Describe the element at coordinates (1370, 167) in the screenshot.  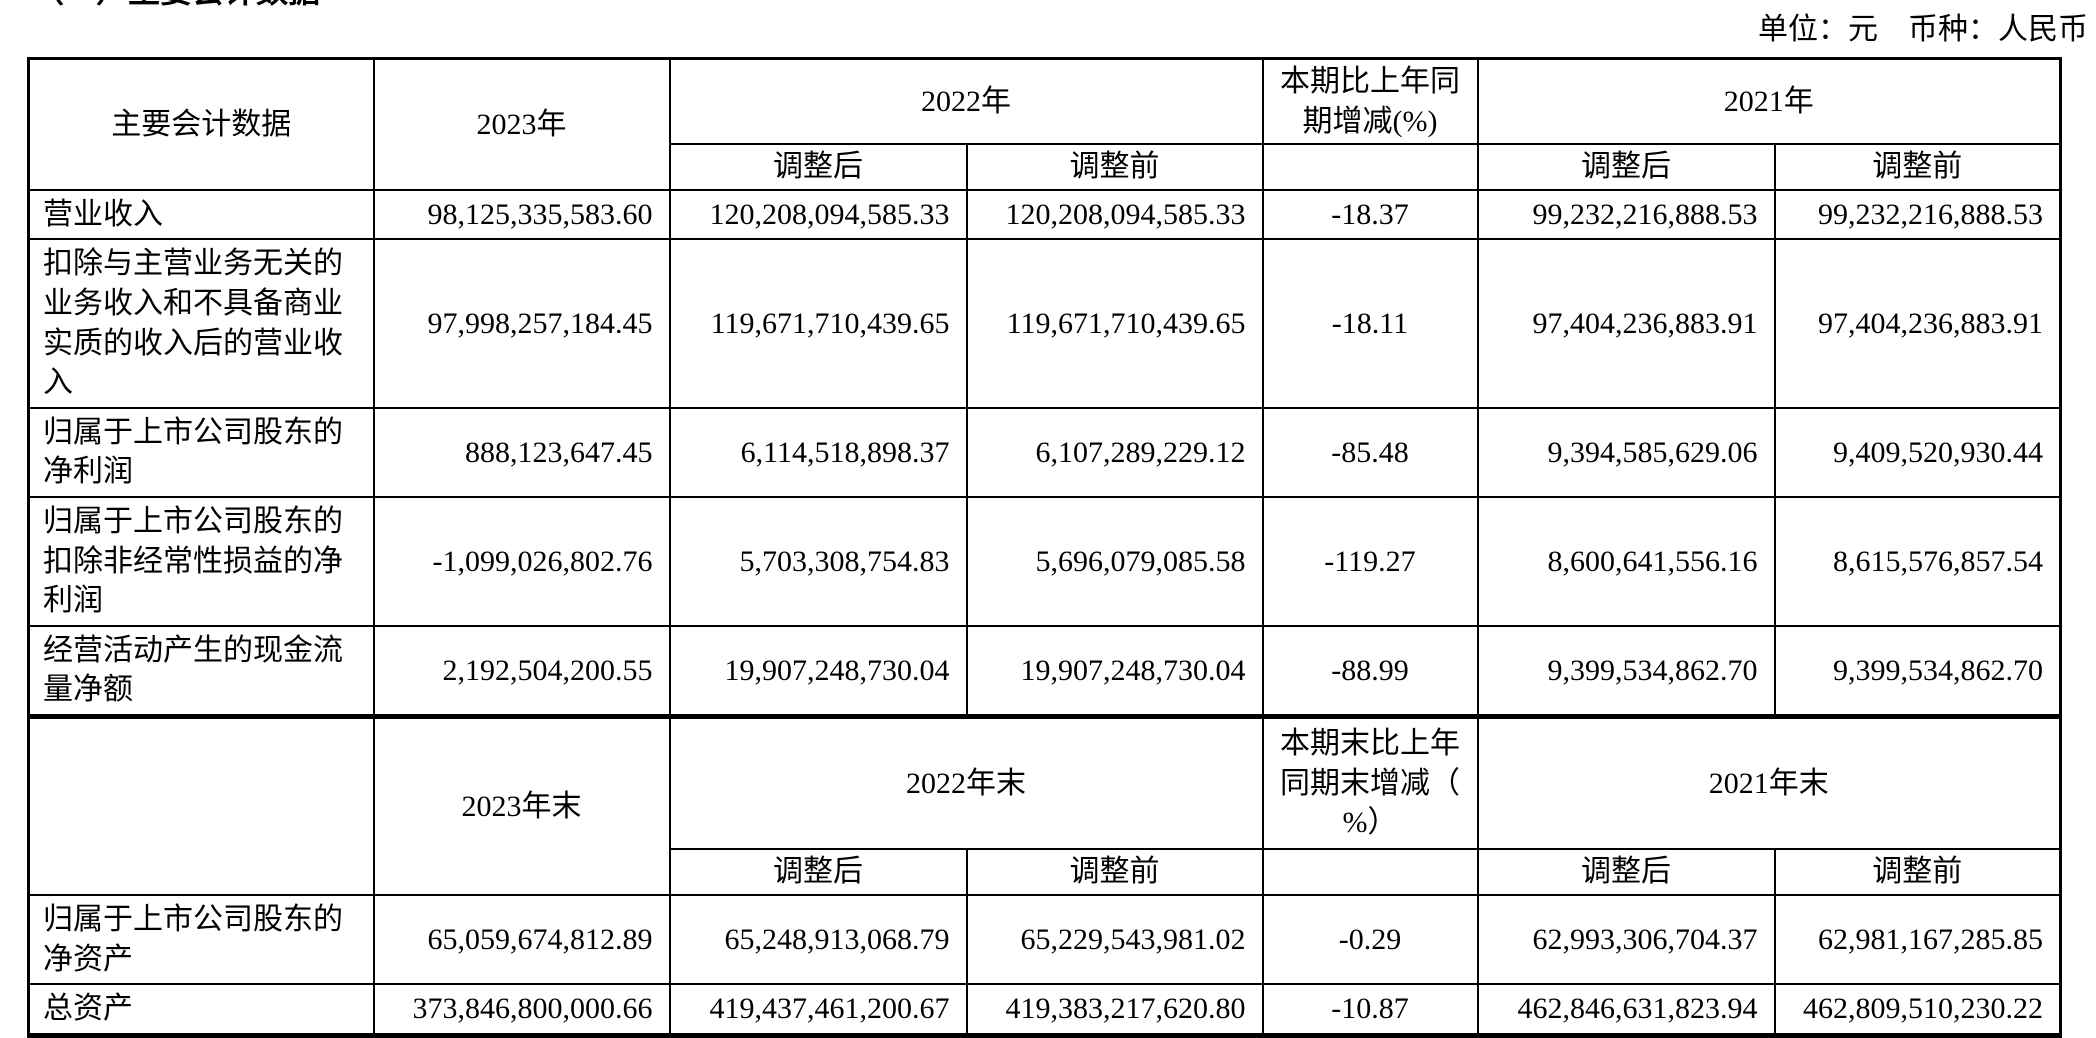
I see `subheader-change-empty-cell` at that location.